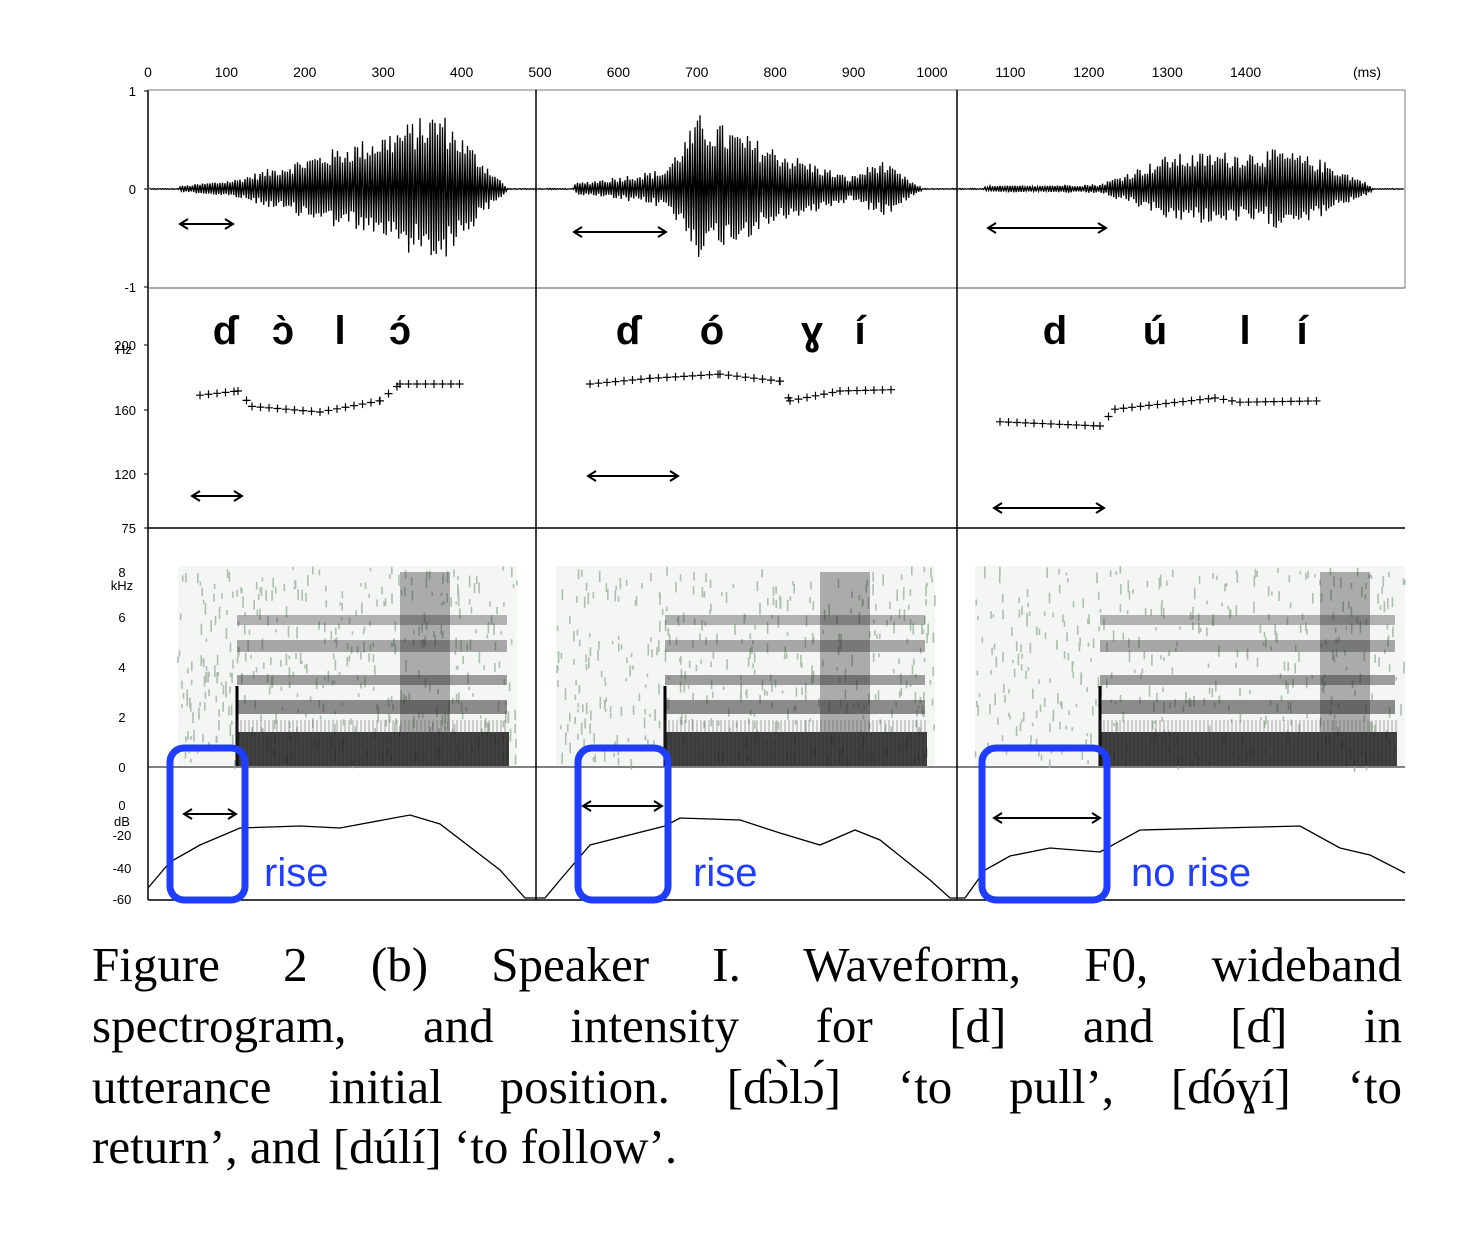  Describe the element at coordinates (795, 743) in the screenshot. I see `spectrogram-glottal-striations` at that location.